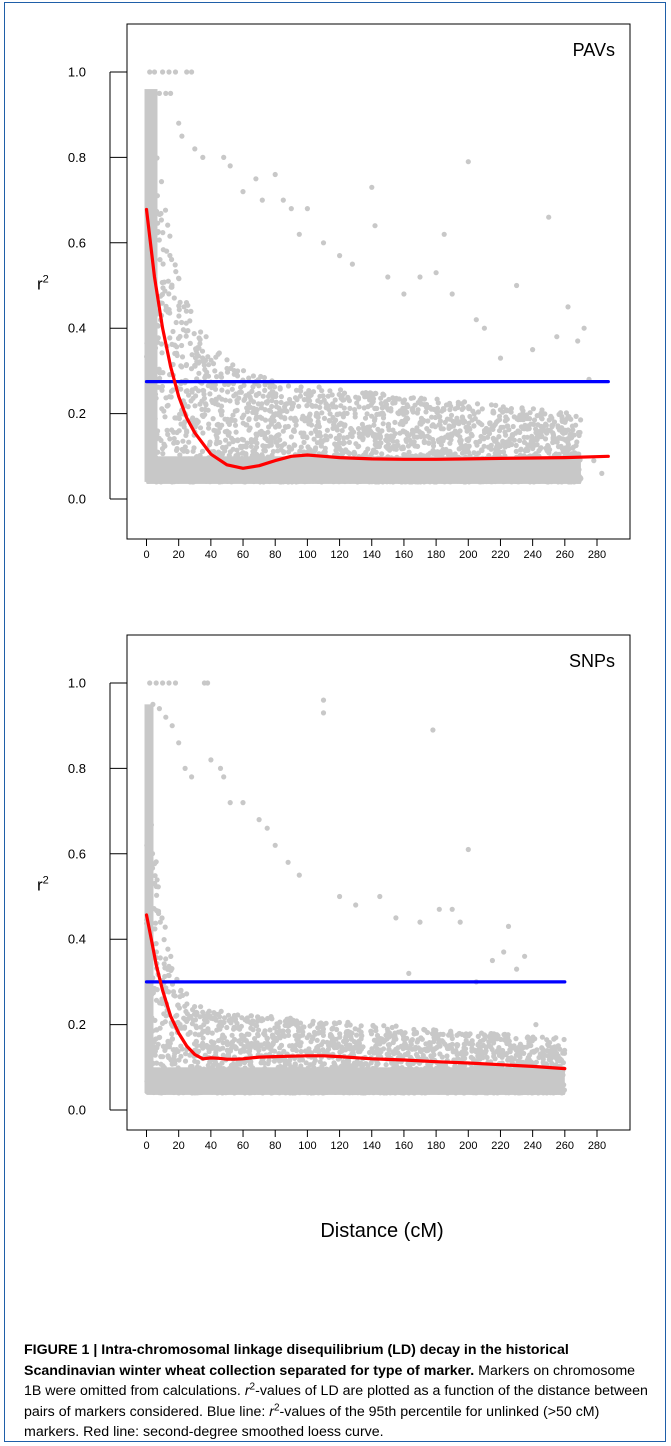 The width and height of the screenshot is (671, 1446). I want to click on x-tick-label: 140, so click(372, 1146).